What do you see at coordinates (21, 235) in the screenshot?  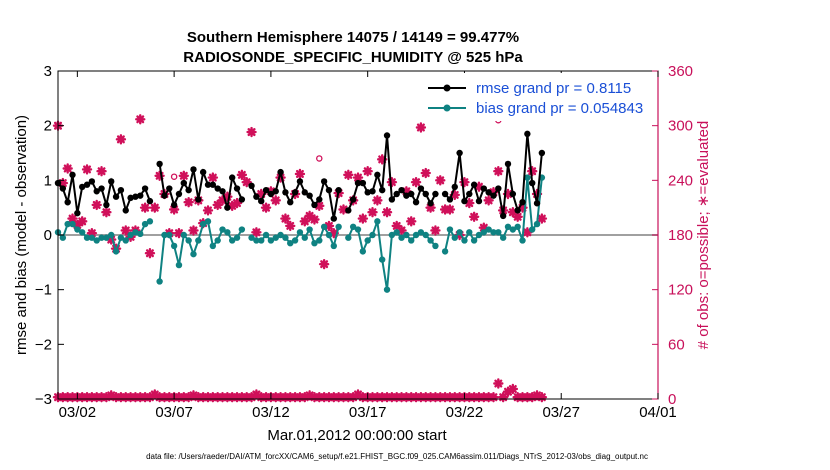 I see `y-axis-label: rmse and bias (model - observation)` at bounding box center [21, 235].